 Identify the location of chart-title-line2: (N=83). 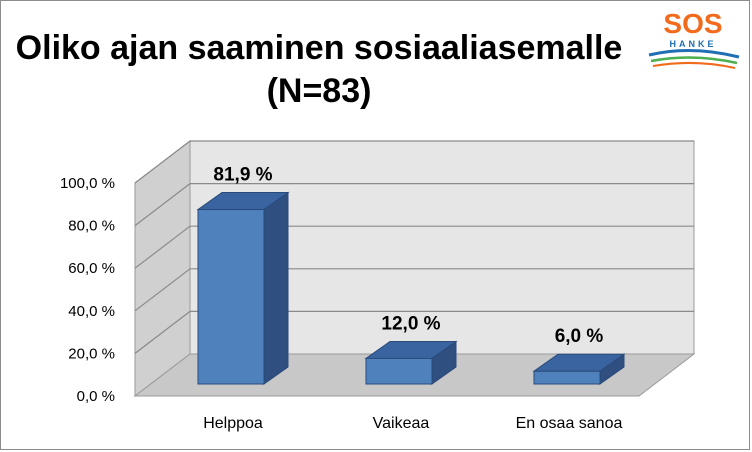
(319, 91).